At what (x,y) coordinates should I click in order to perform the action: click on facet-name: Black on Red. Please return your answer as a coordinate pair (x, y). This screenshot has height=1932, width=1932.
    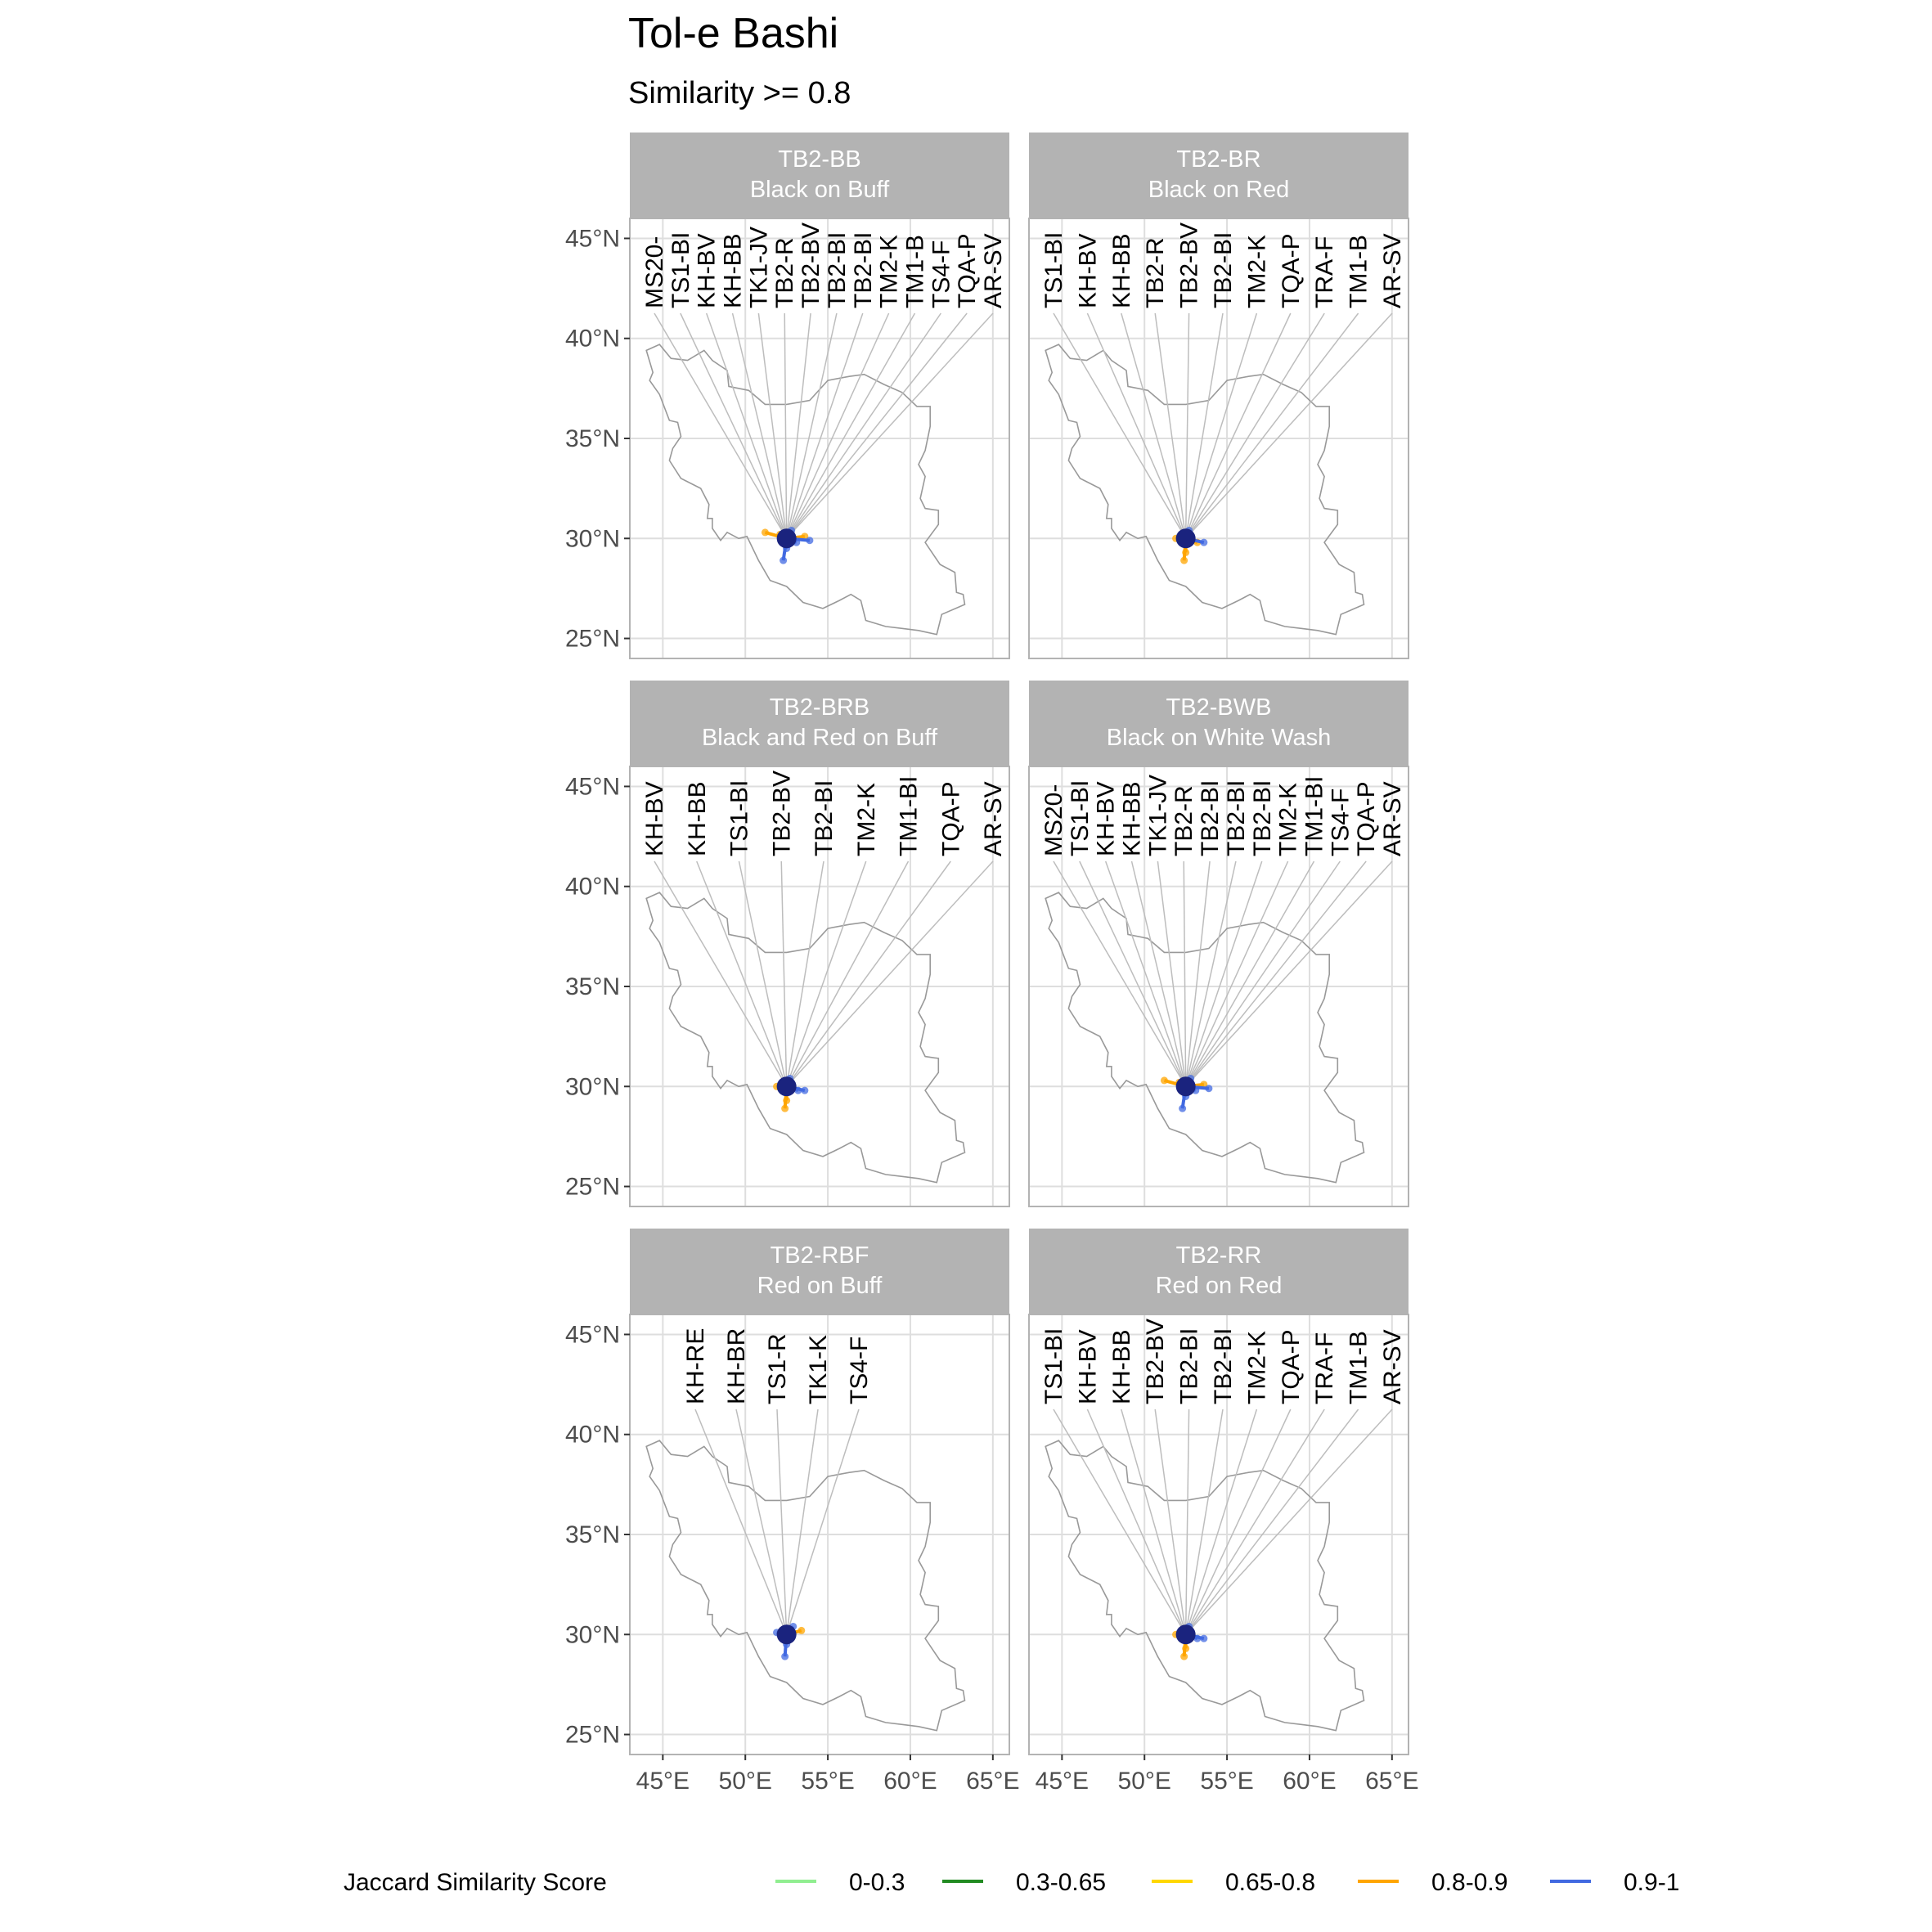
    Looking at the image, I should click on (1219, 190).